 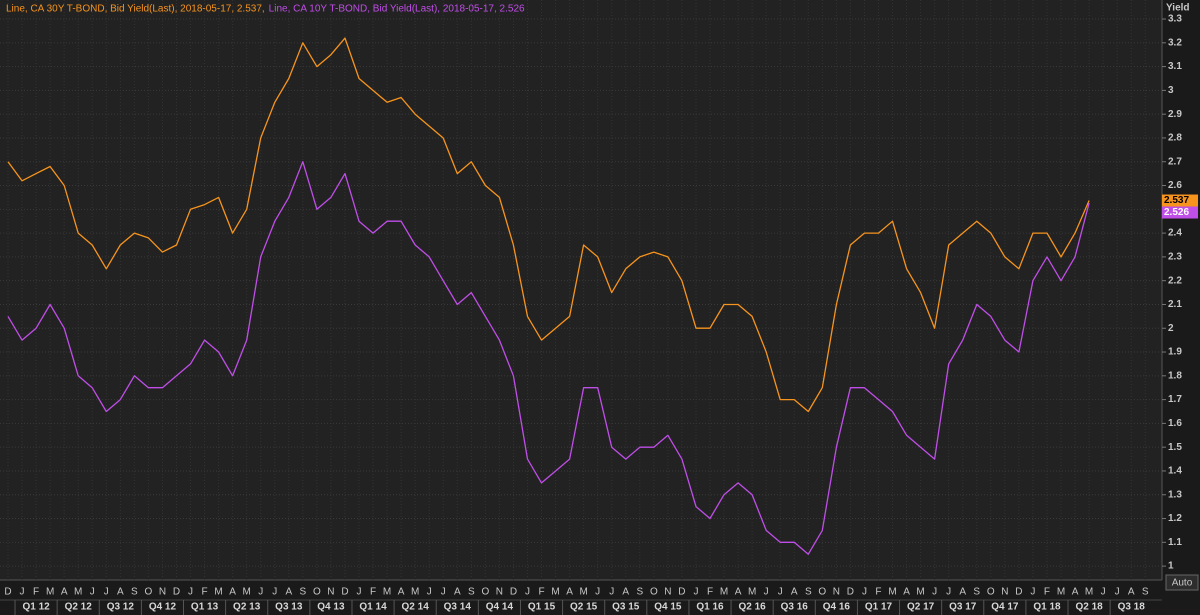 I want to click on y-tick-label: 1.7, so click(x=1175, y=399).